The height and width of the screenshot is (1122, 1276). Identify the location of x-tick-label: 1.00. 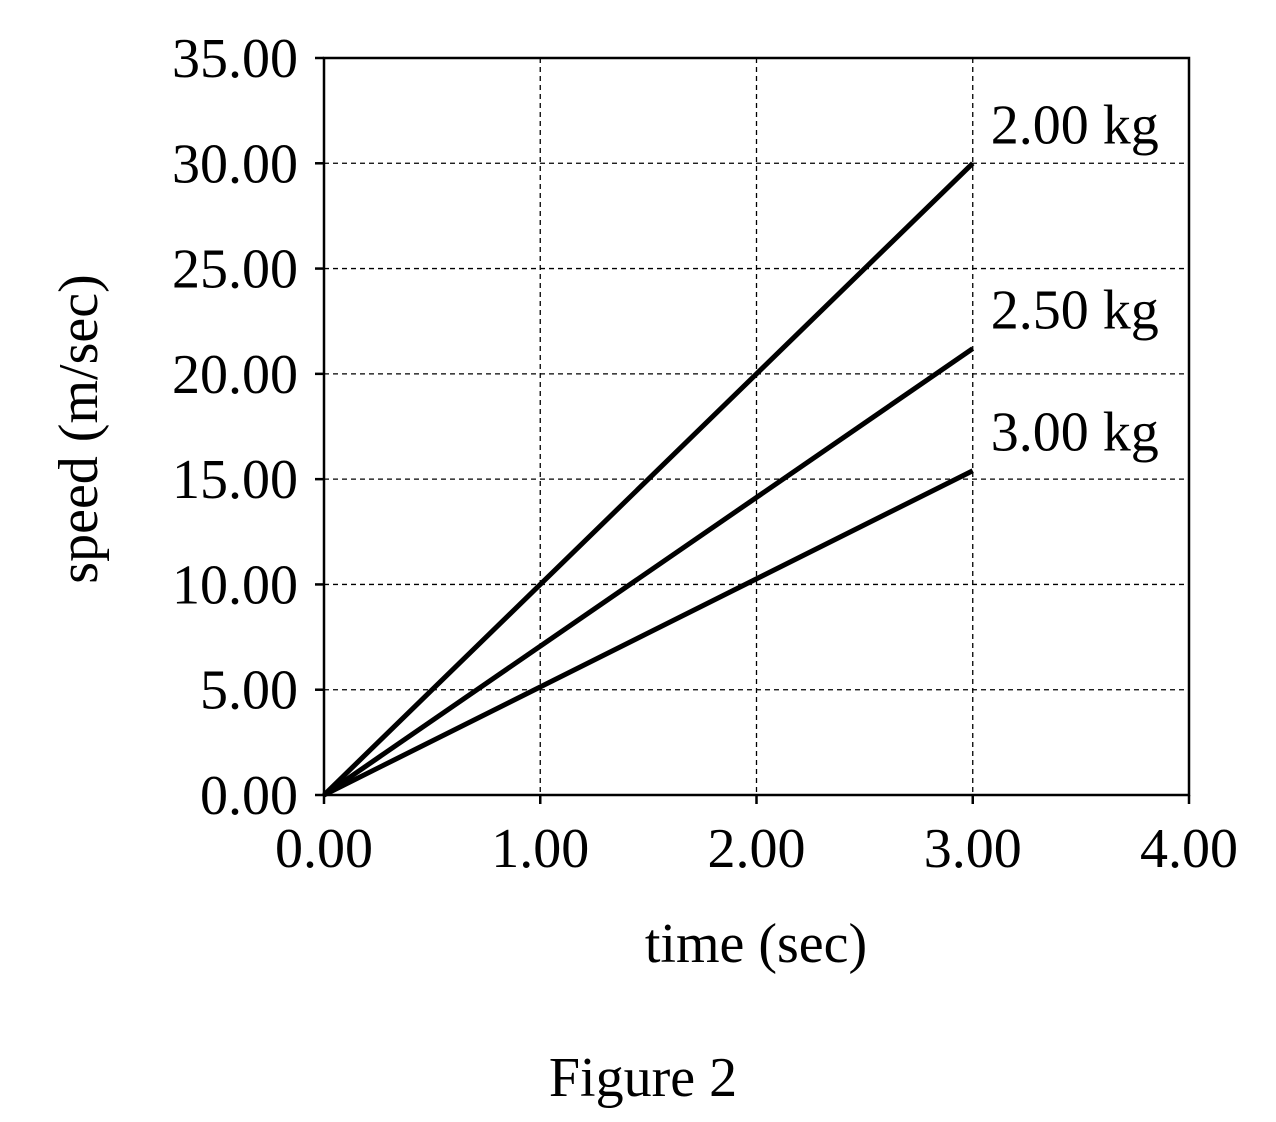
(540, 849).